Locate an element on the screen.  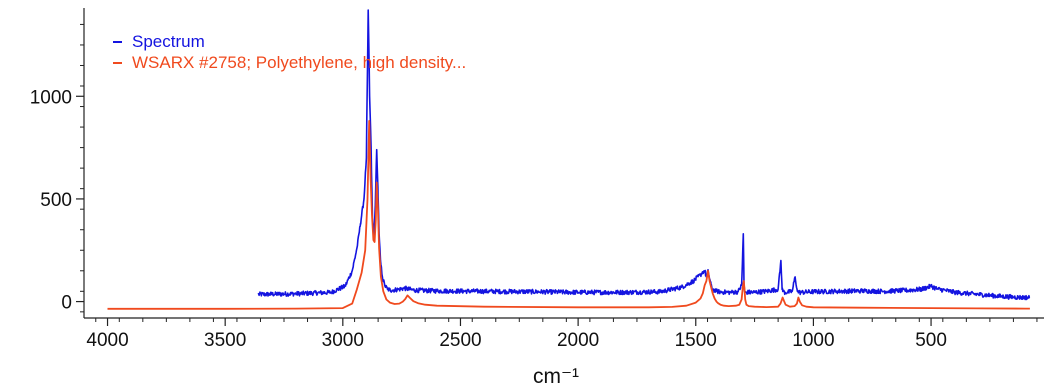
x-tick-label: 2000 is located at coordinates (578, 340).